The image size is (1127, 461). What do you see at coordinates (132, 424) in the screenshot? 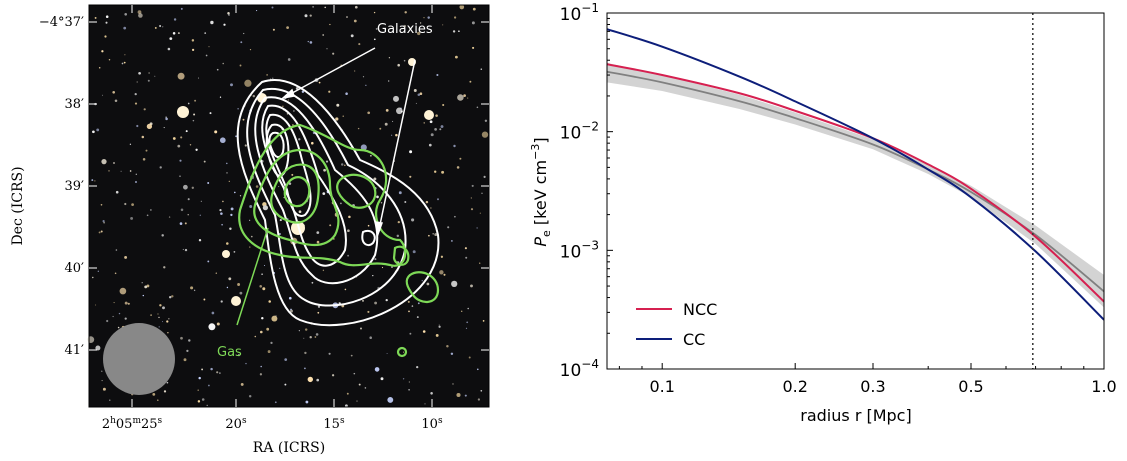
I see `ra-tick-label: 2h05m25s` at bounding box center [132, 424].